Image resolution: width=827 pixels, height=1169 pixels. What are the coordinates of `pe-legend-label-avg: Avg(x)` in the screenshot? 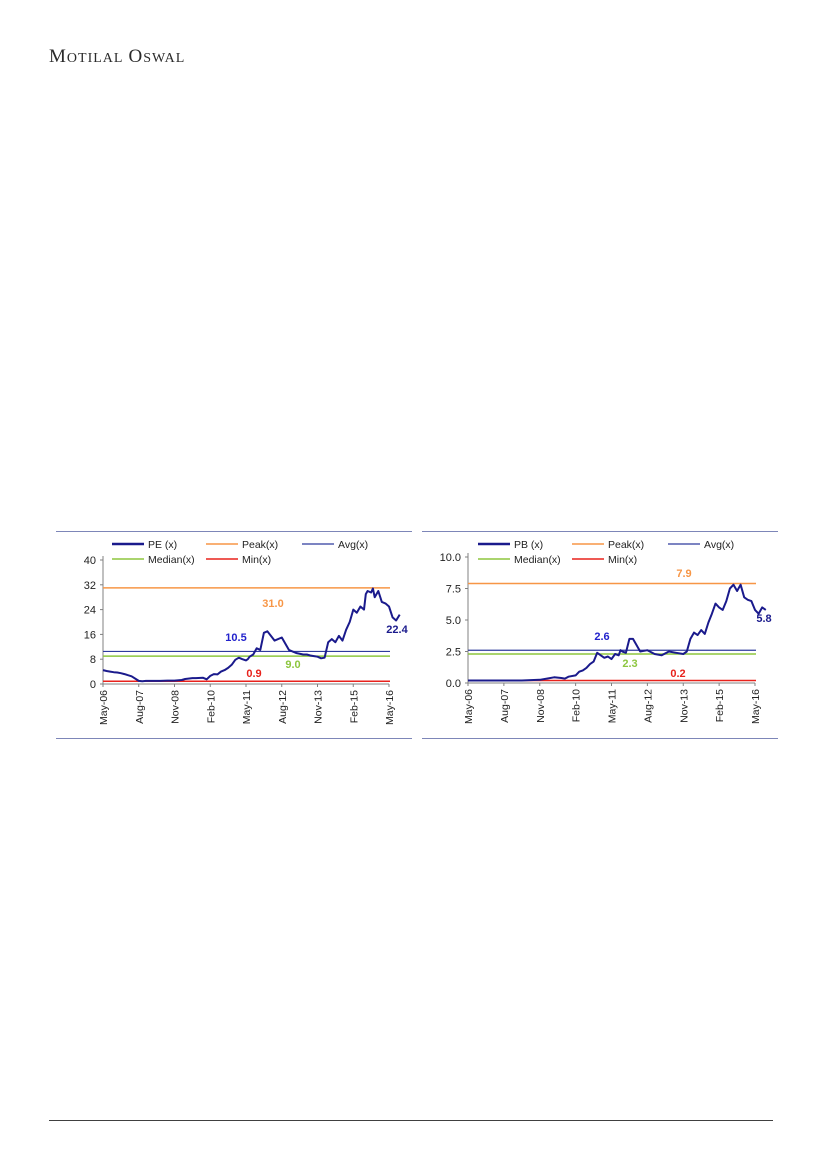 It's located at (353, 545).